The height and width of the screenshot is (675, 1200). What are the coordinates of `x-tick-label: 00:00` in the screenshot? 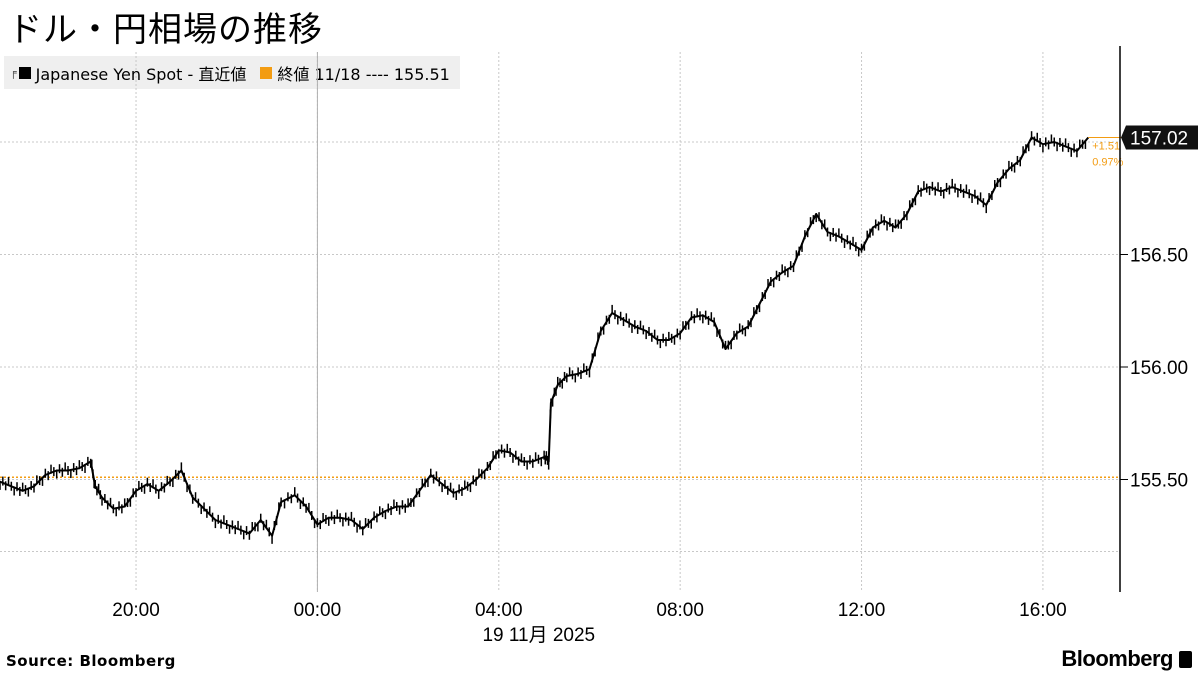 It's located at (318, 610).